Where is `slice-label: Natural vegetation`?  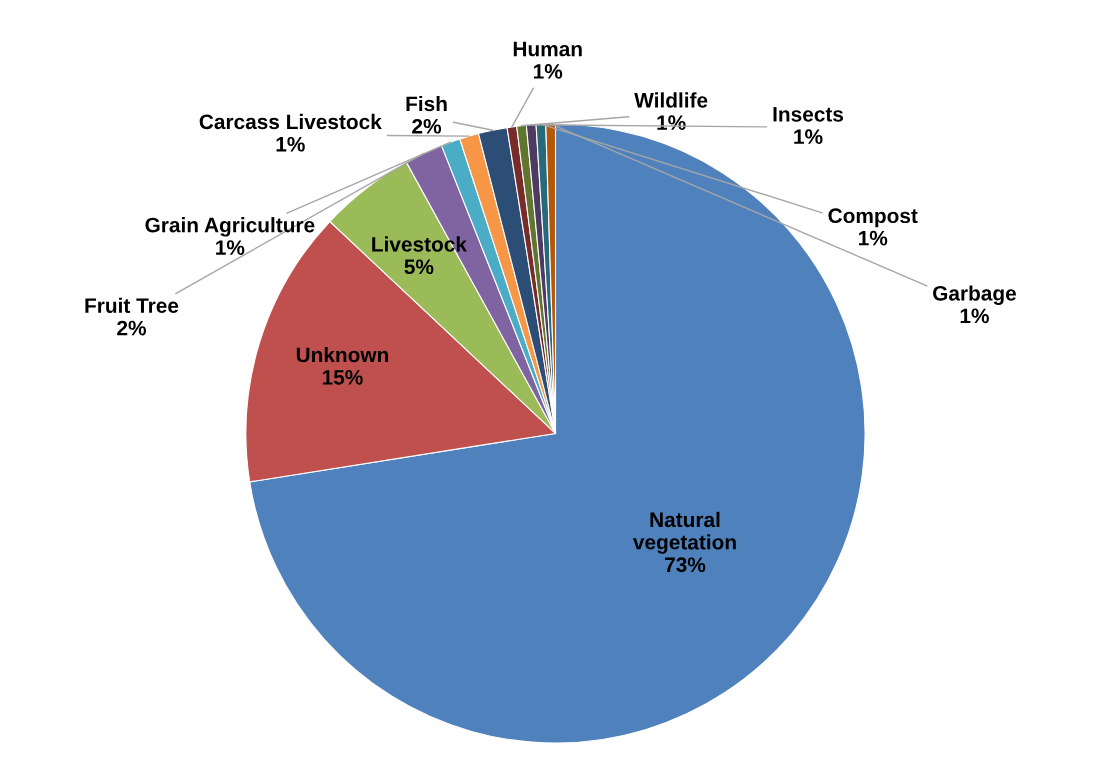 slice-label: Natural vegetation is located at coordinates (684, 532).